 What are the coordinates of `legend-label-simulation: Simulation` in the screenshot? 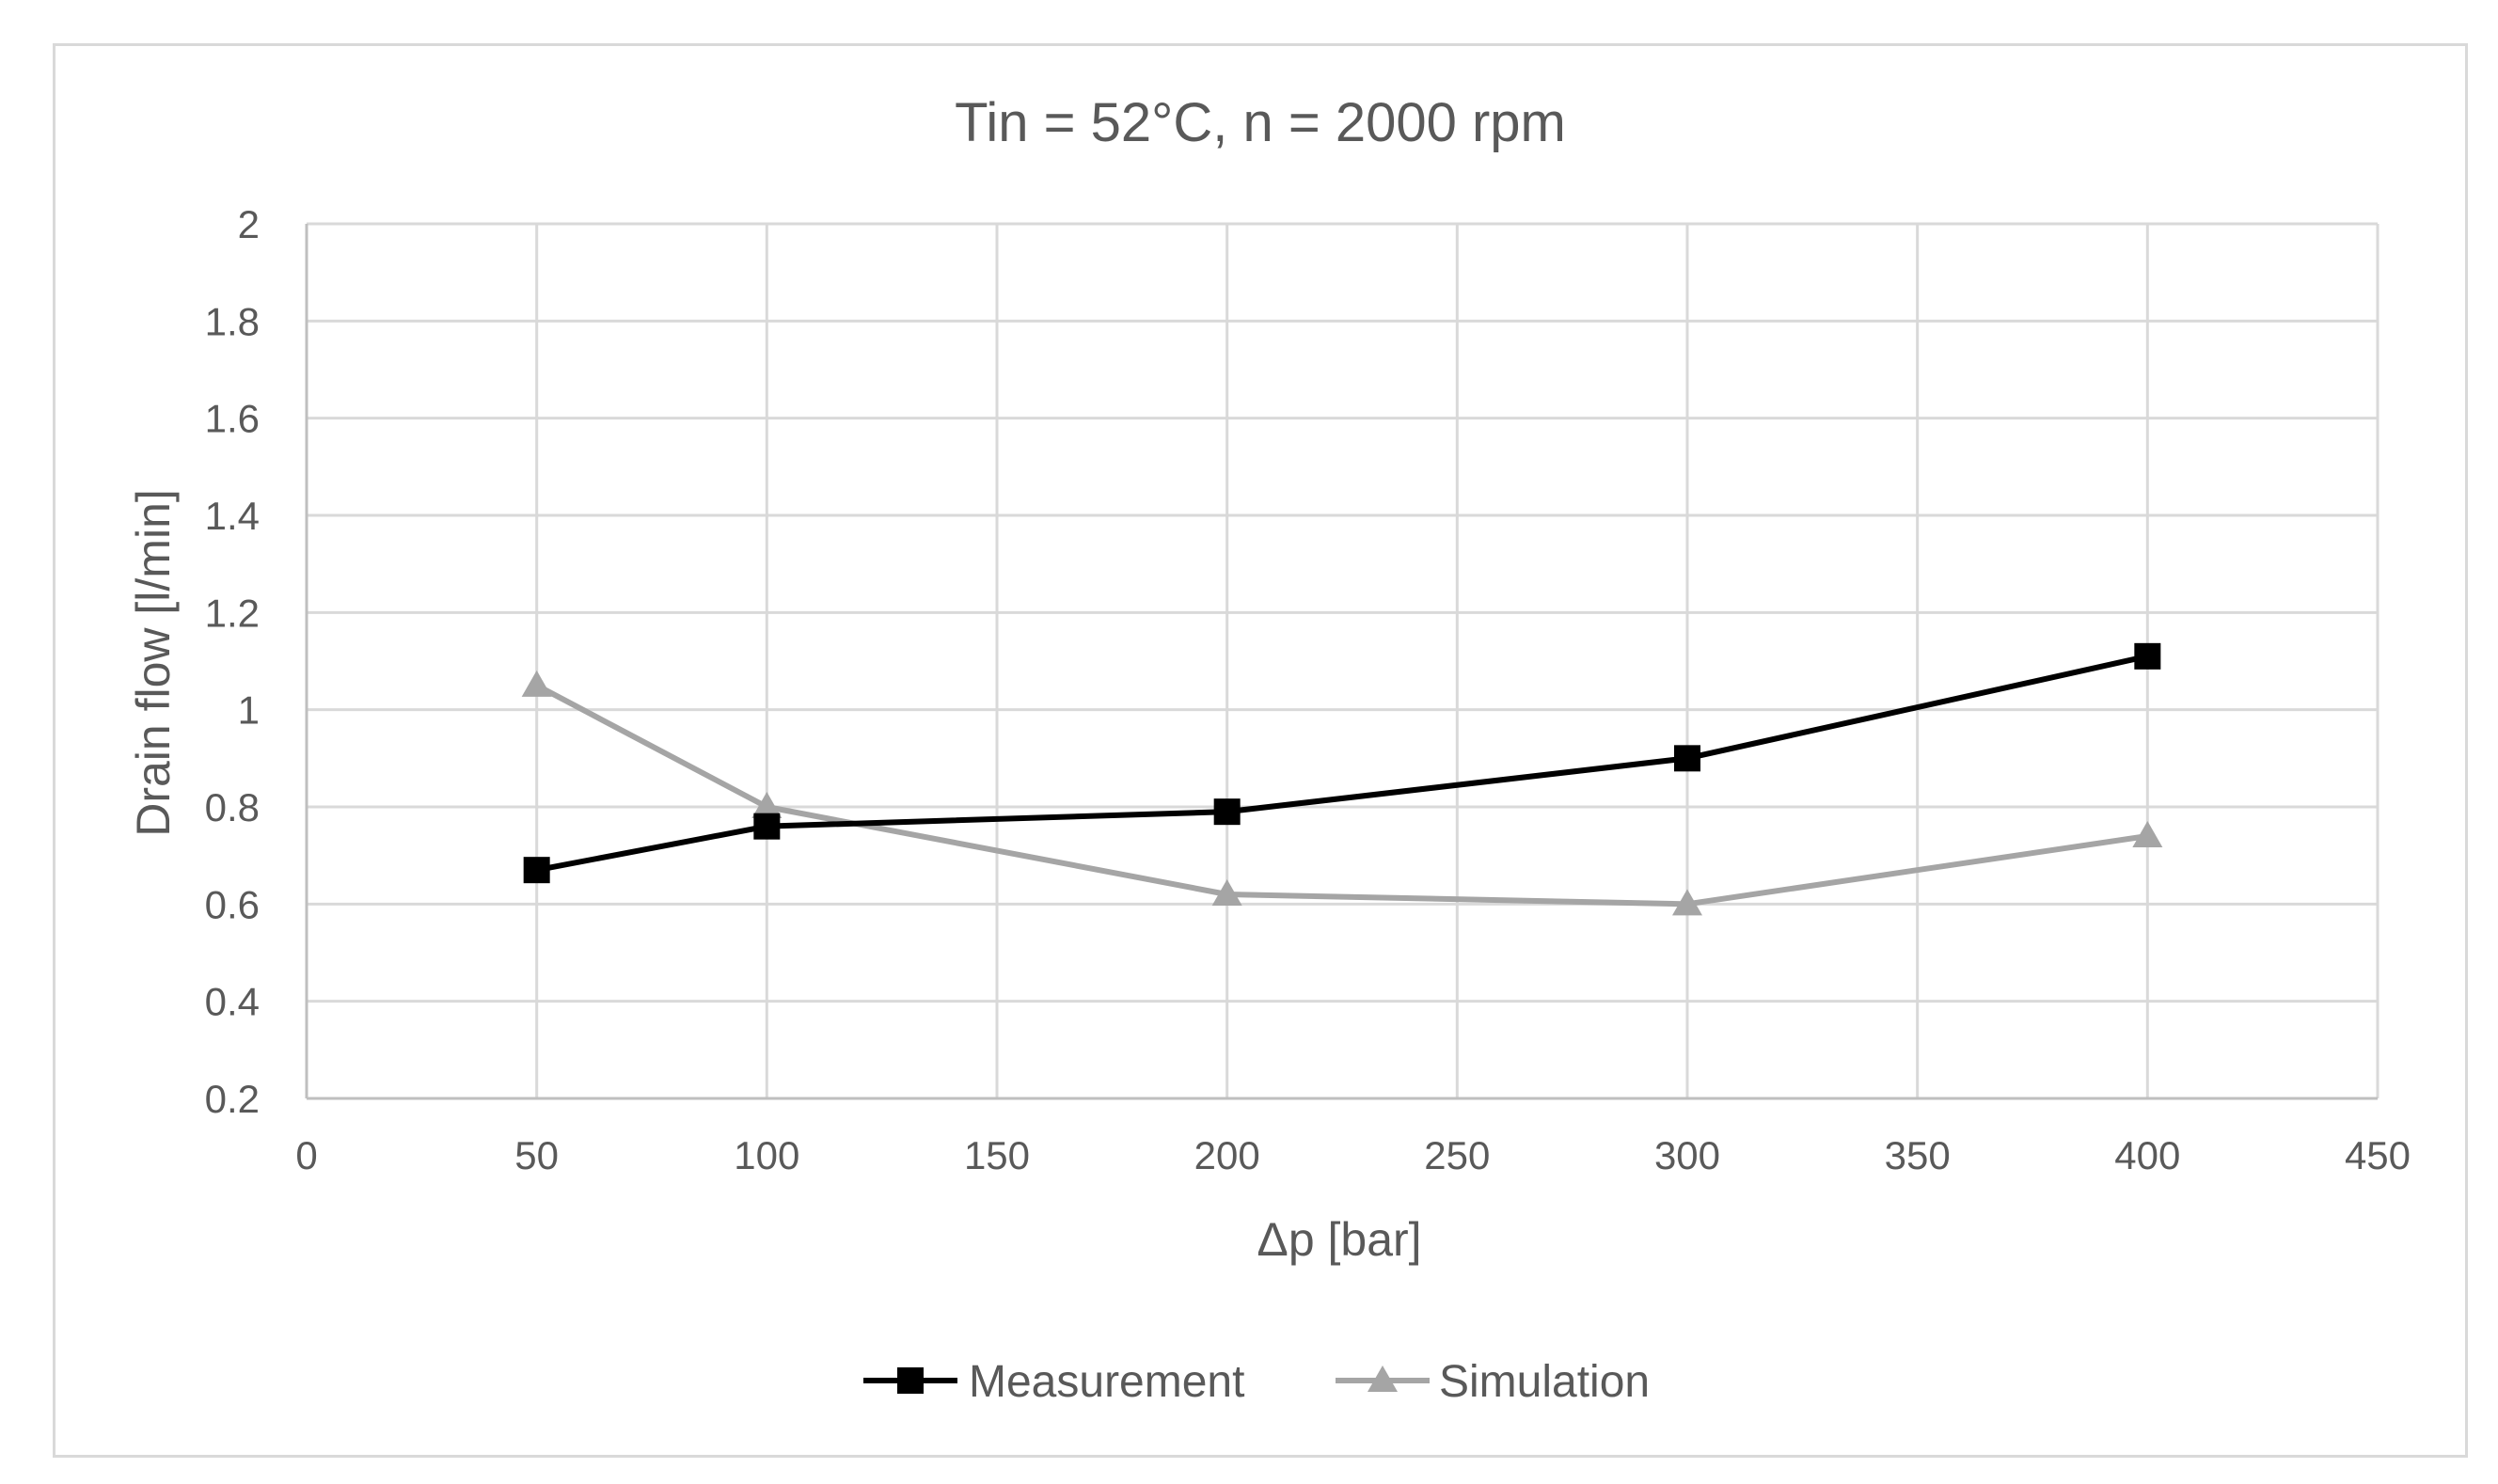 It's located at (1544, 1382).